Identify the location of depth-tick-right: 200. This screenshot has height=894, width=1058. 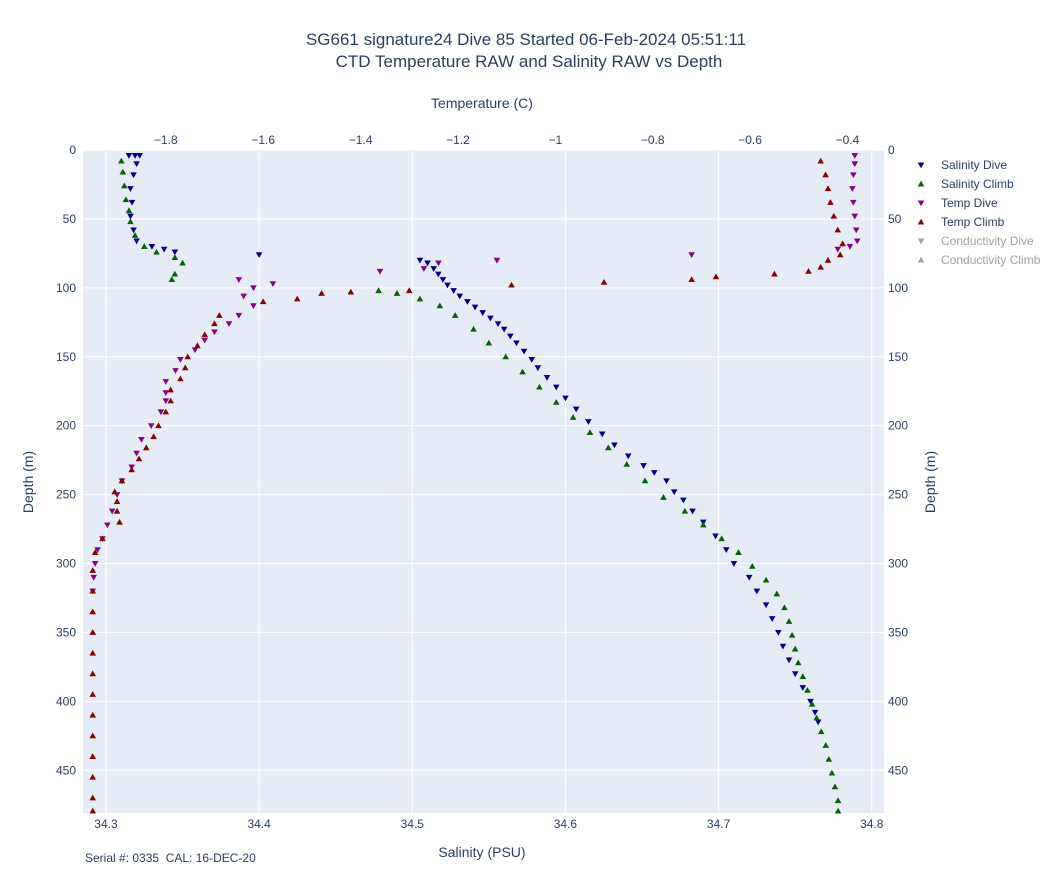
(898, 426).